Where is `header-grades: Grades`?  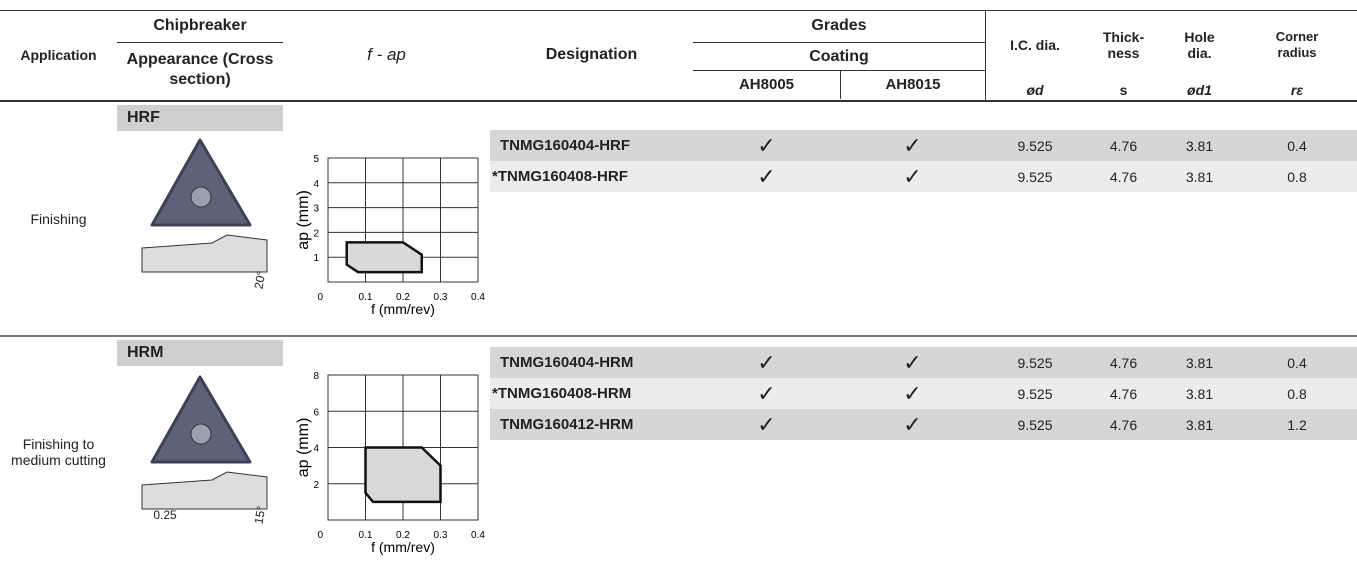
header-grades: Grades is located at coordinates (839, 25).